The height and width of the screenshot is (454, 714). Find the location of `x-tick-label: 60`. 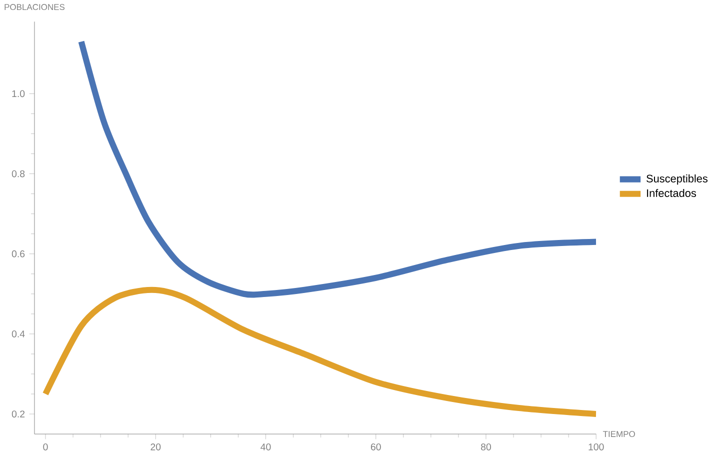

x-tick-label: 60 is located at coordinates (375, 446).